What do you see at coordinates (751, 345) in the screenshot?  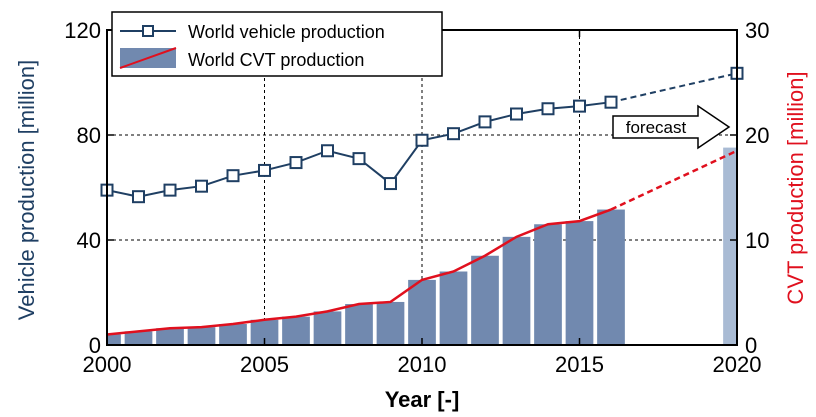 I see `right-y-tick-label: 0` at bounding box center [751, 345].